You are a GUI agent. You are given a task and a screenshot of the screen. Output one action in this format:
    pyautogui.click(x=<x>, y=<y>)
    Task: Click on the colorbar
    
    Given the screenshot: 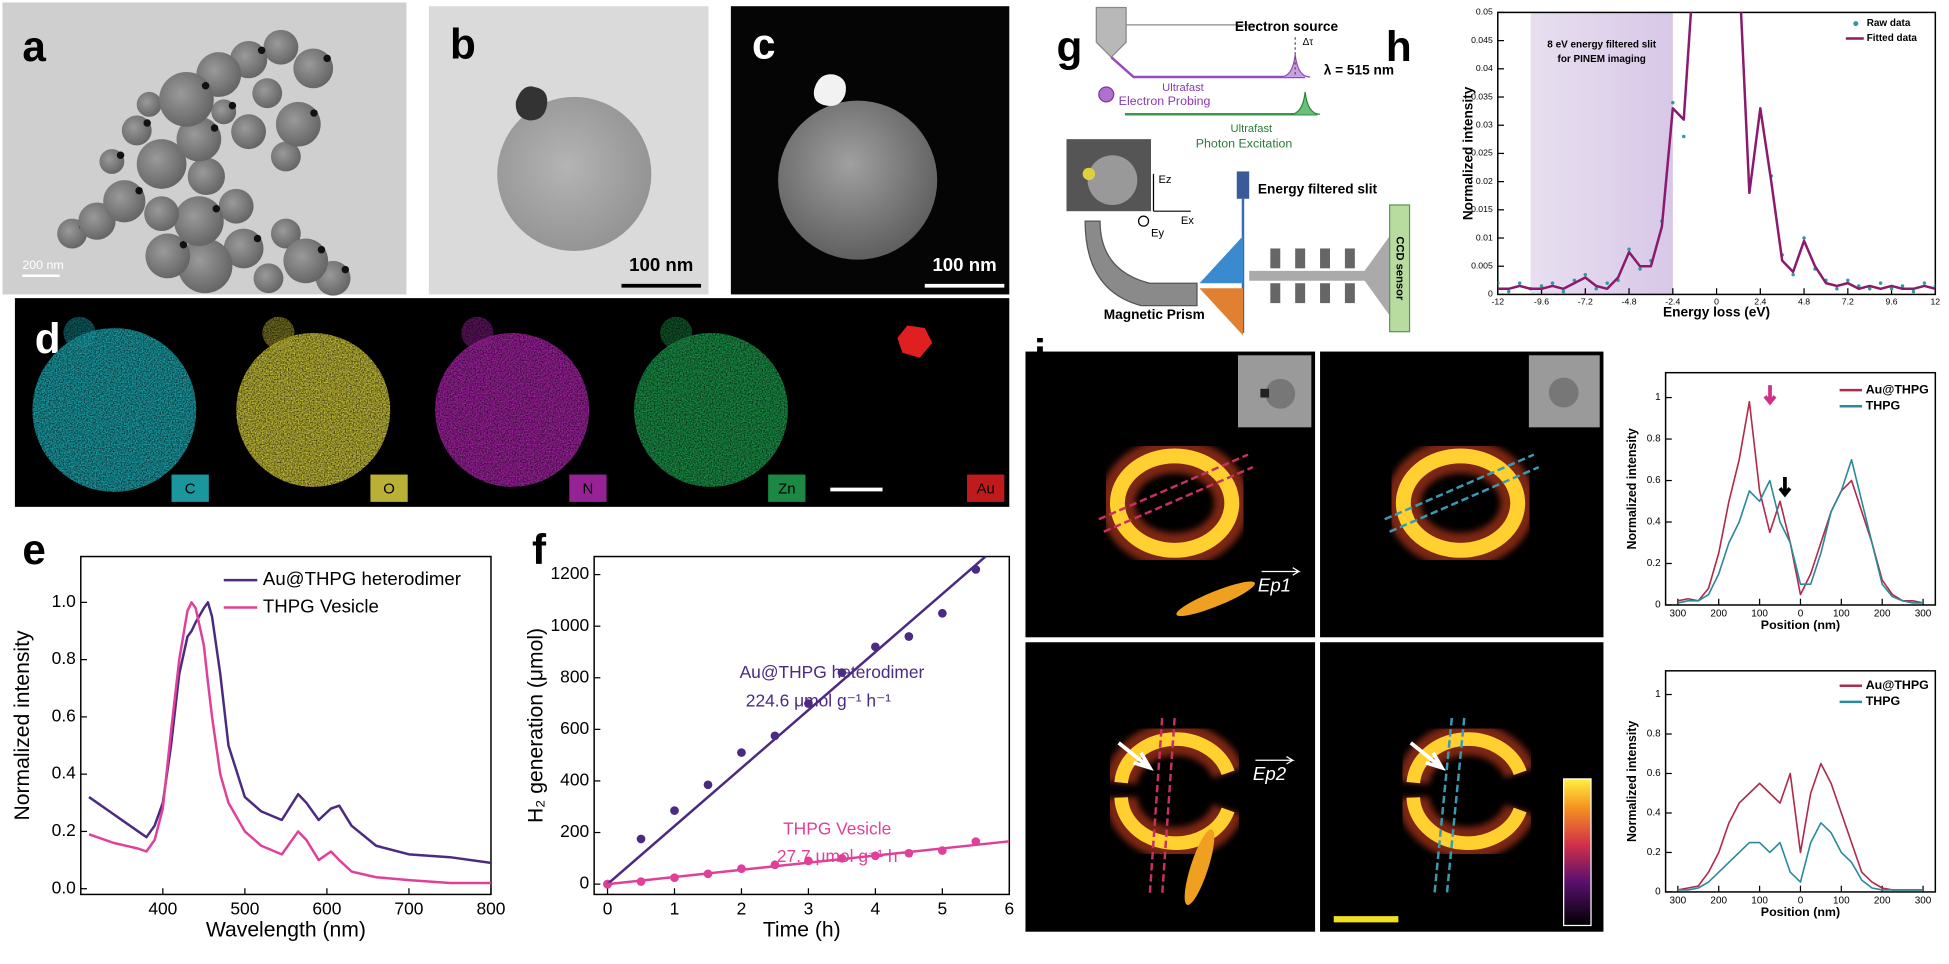 What is the action you would take?
    pyautogui.click(x=1577, y=852)
    